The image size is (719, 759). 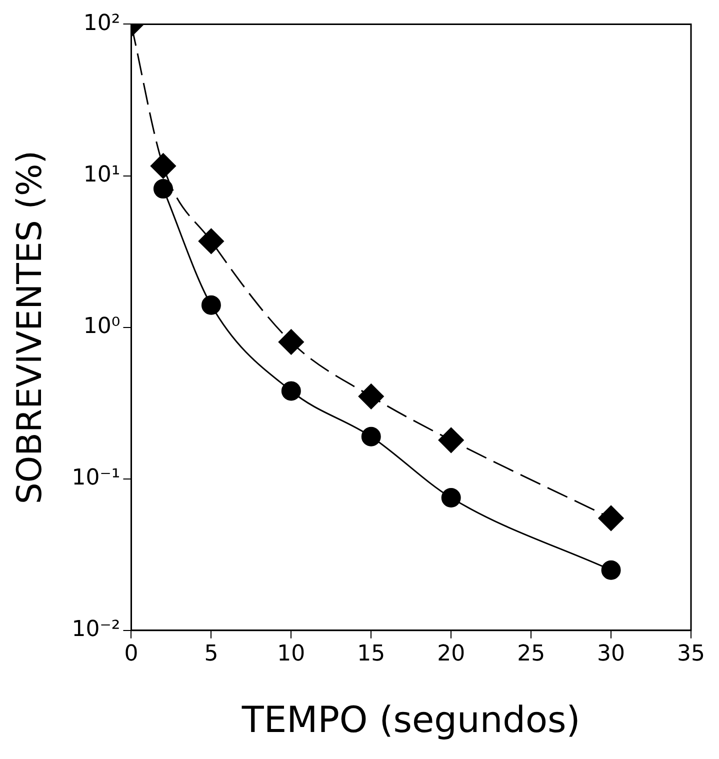 I want to click on y-tick-label: 10⁻², so click(x=96, y=629).